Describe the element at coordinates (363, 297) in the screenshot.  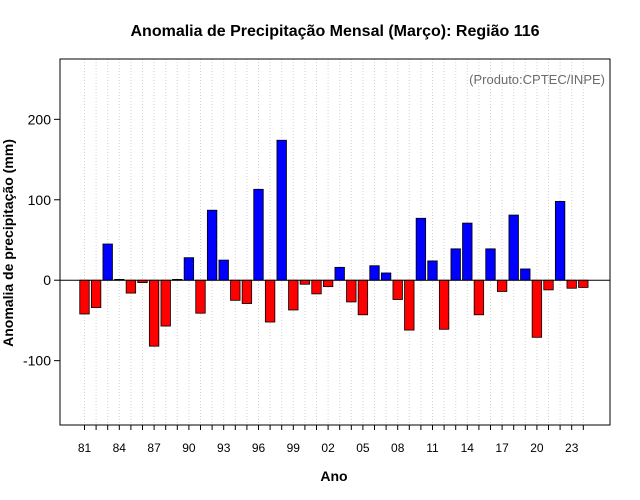
I see `bar-2005` at that location.